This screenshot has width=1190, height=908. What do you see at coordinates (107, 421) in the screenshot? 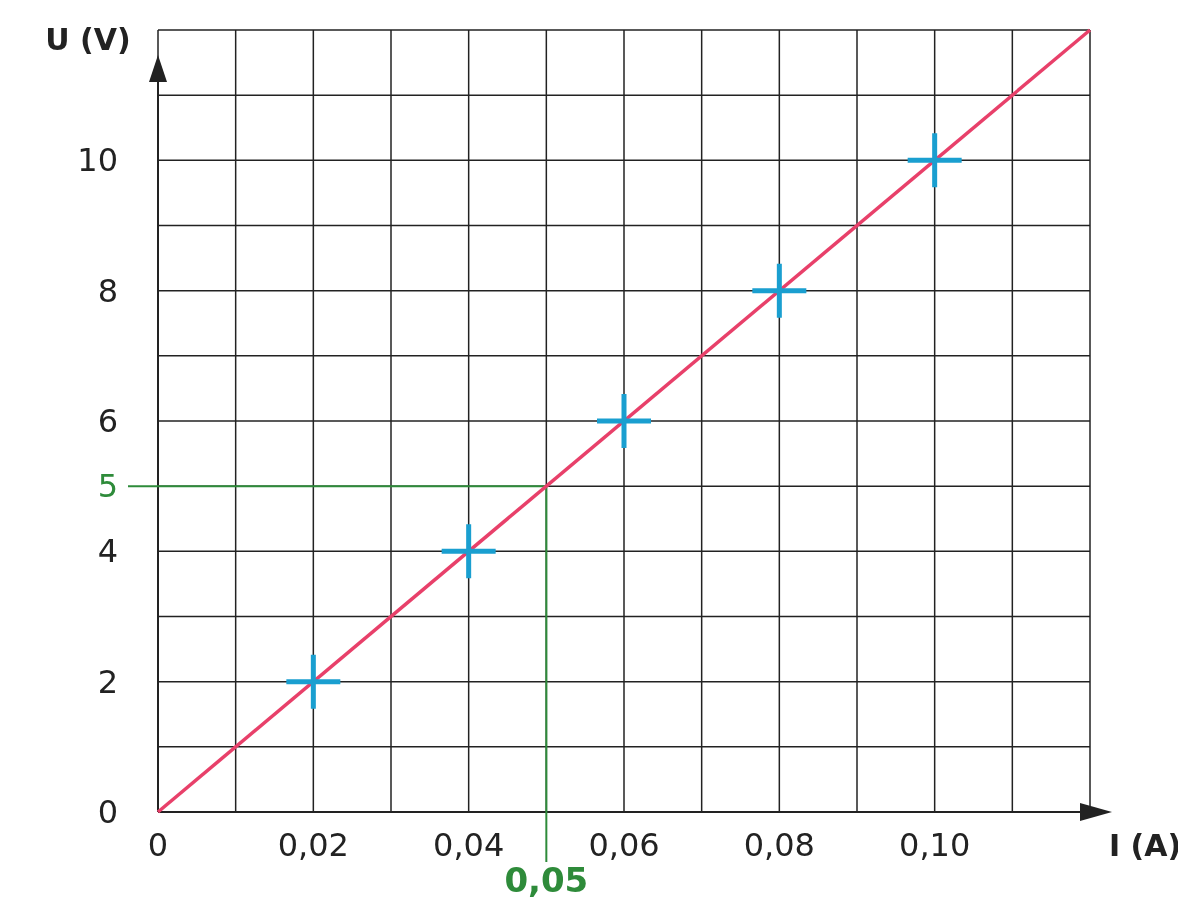
I see `y-tick-label: 6` at bounding box center [107, 421].